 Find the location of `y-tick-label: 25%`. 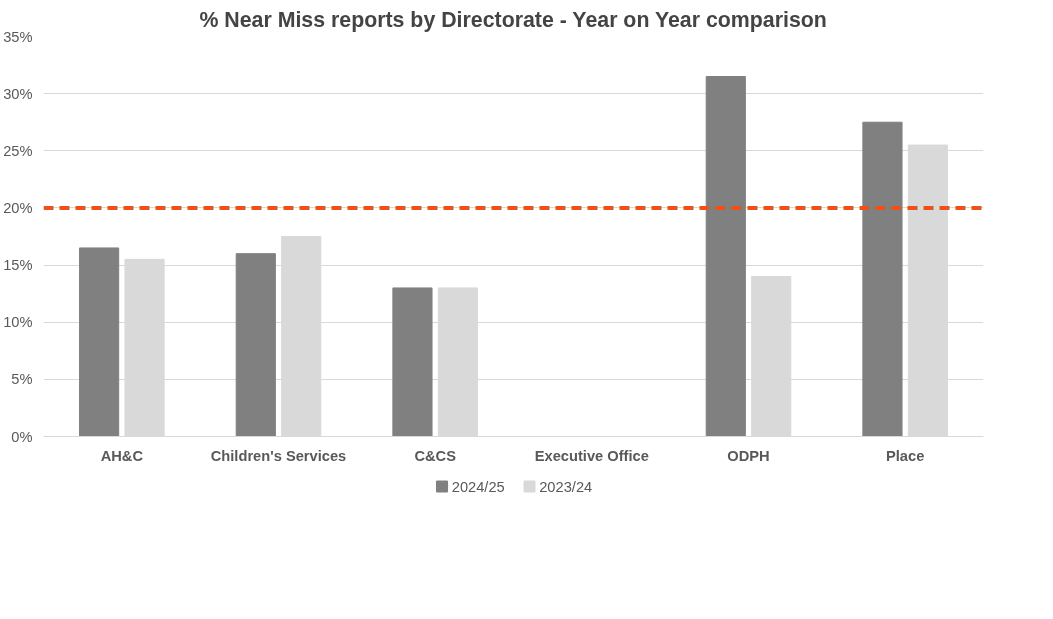

y-tick-label: 25% is located at coordinates (18, 150).